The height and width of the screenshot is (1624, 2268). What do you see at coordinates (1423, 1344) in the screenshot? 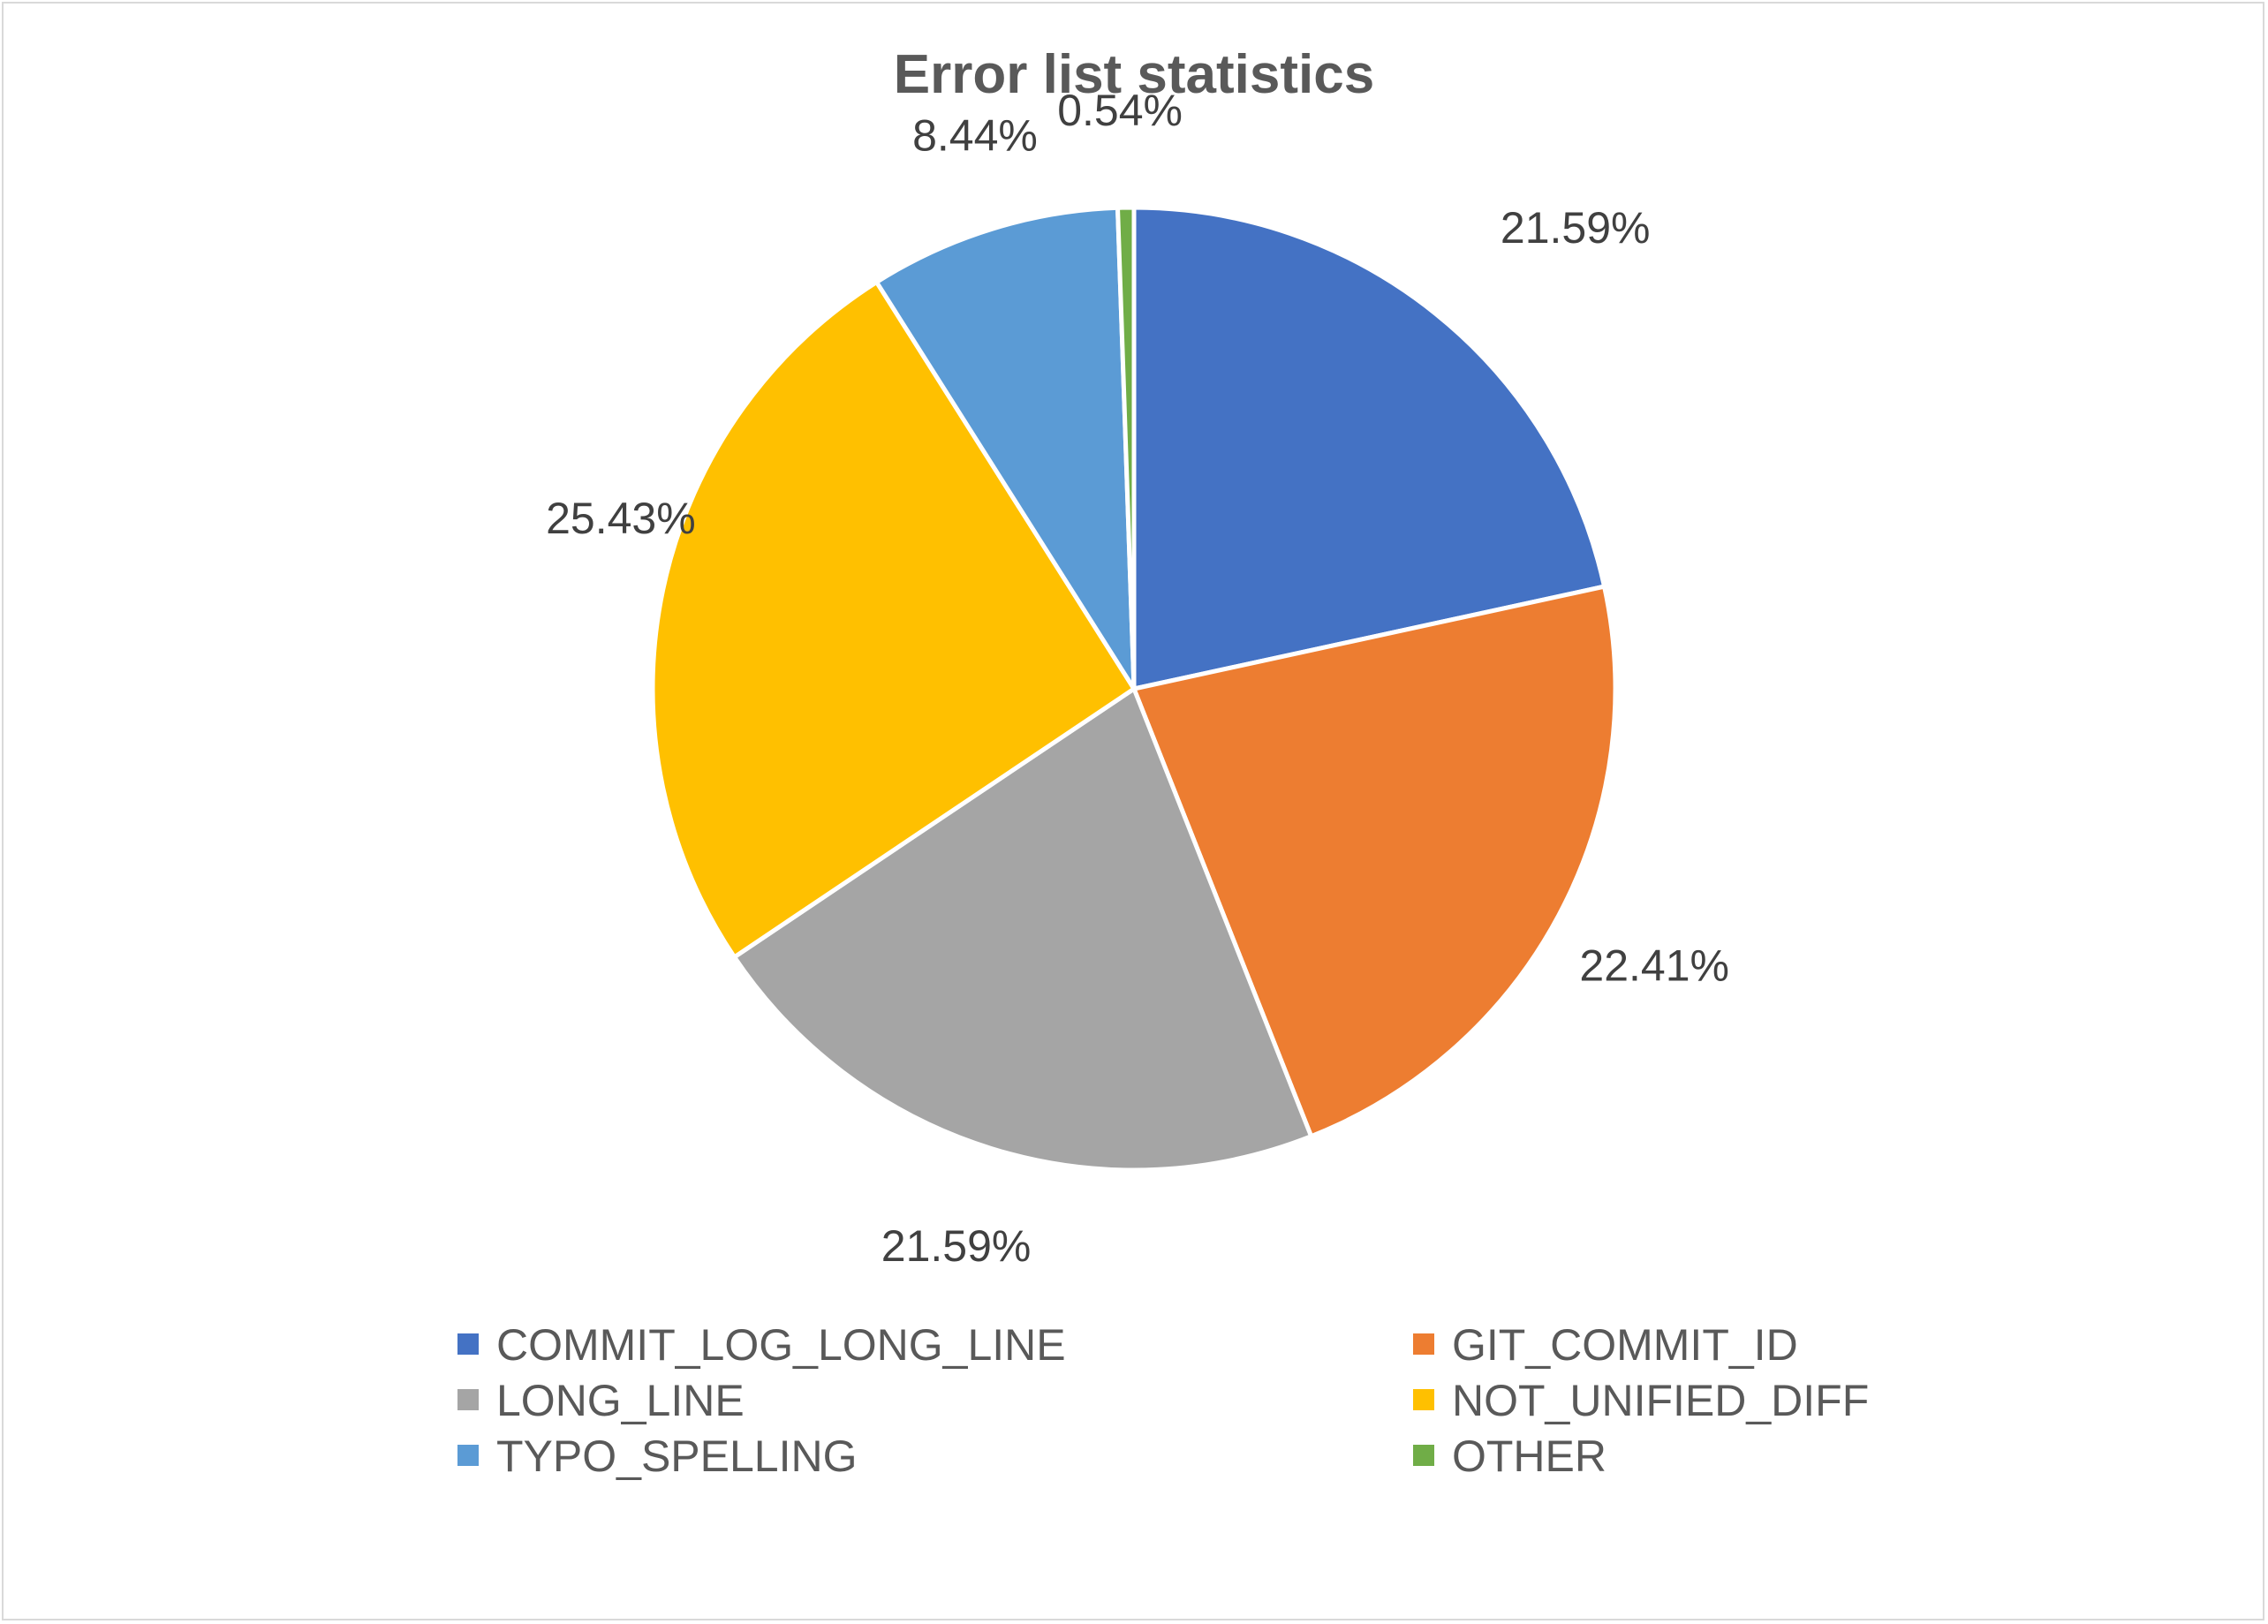
I see `legend-swatch-git-commit-id` at bounding box center [1423, 1344].